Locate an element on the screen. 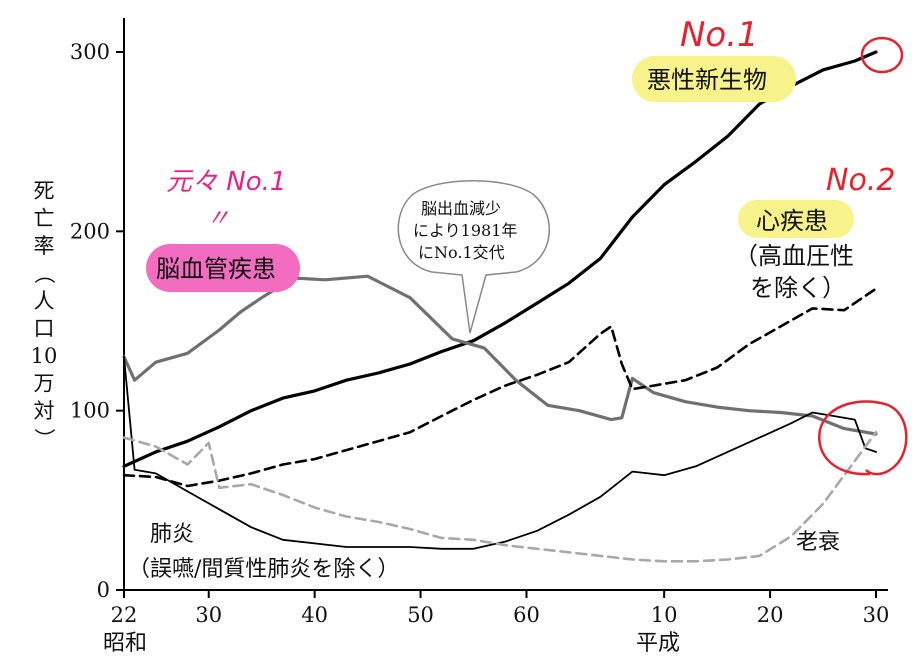 This screenshot has width=914, height=666. y-axis-label-char: 対 is located at coordinates (44, 411).